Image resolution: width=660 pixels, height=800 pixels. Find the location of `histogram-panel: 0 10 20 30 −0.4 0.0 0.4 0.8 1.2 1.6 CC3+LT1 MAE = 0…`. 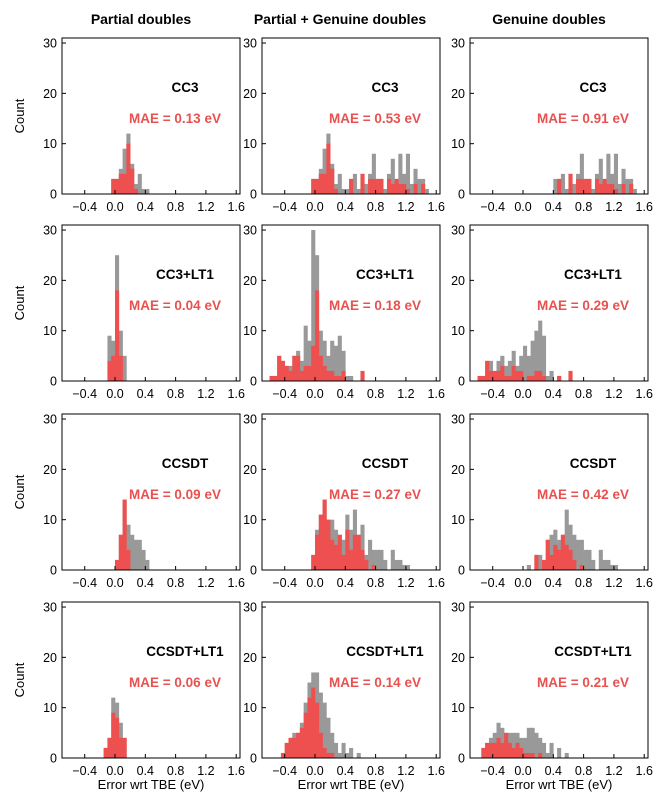

histogram-panel: 0 10 20 30 −0.4 0.0 0.4 0.8 1.2 1.6 CC3+LT1 MAE = 0… is located at coordinates (344, 312).